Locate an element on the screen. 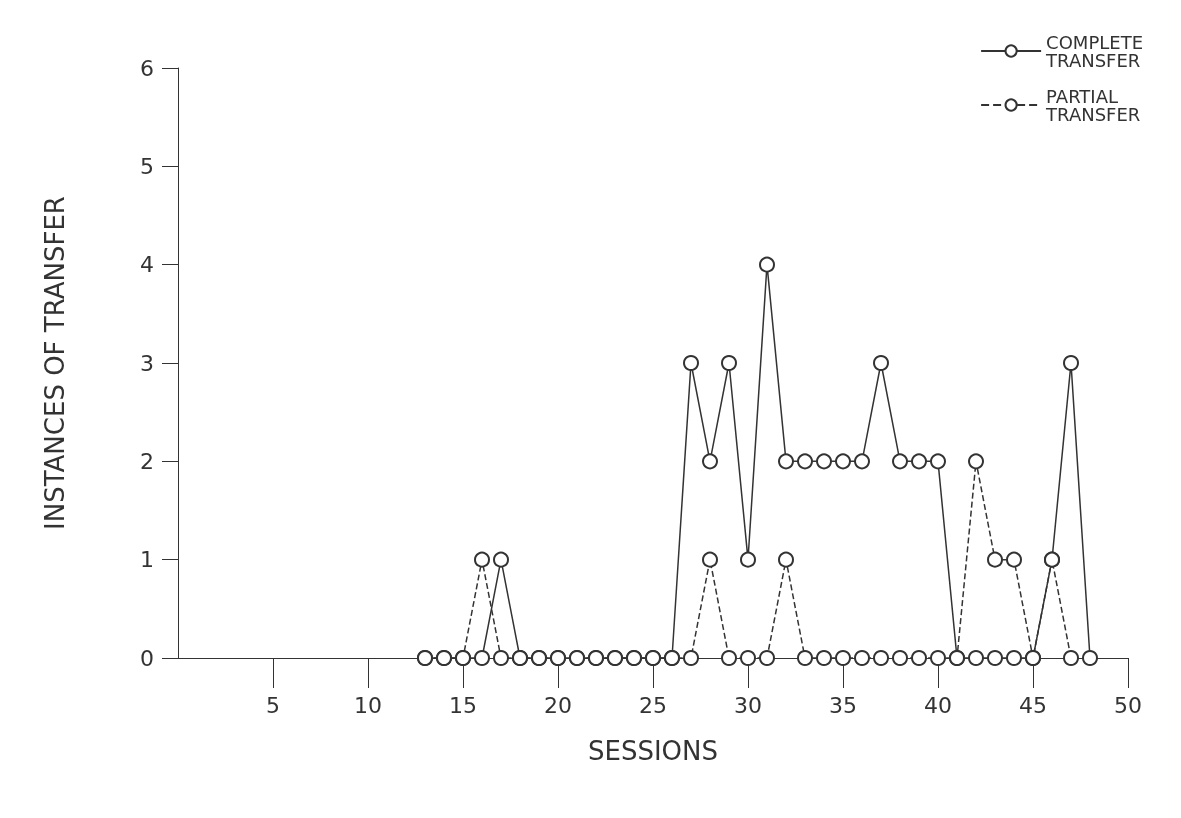 The height and width of the screenshot is (818, 1181). y-axis-title: INSTANCES OF TRANSFER is located at coordinates (55, 363).